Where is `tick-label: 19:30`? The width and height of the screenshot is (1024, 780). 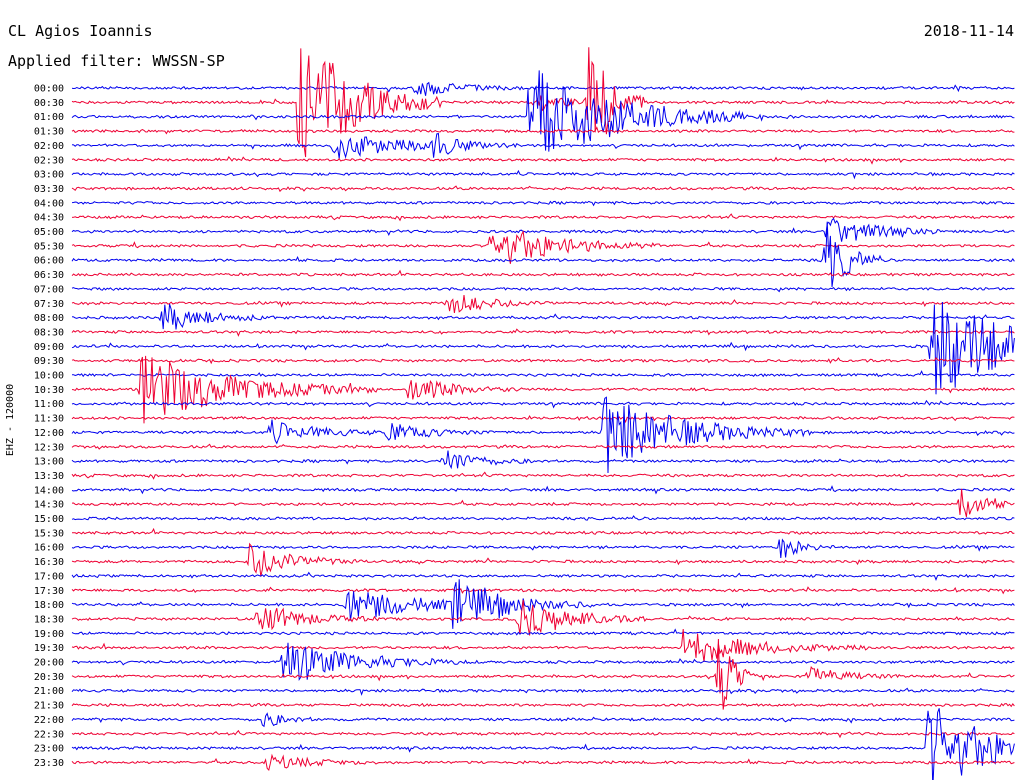
tick-label: 19:30 is located at coordinates (49, 648).